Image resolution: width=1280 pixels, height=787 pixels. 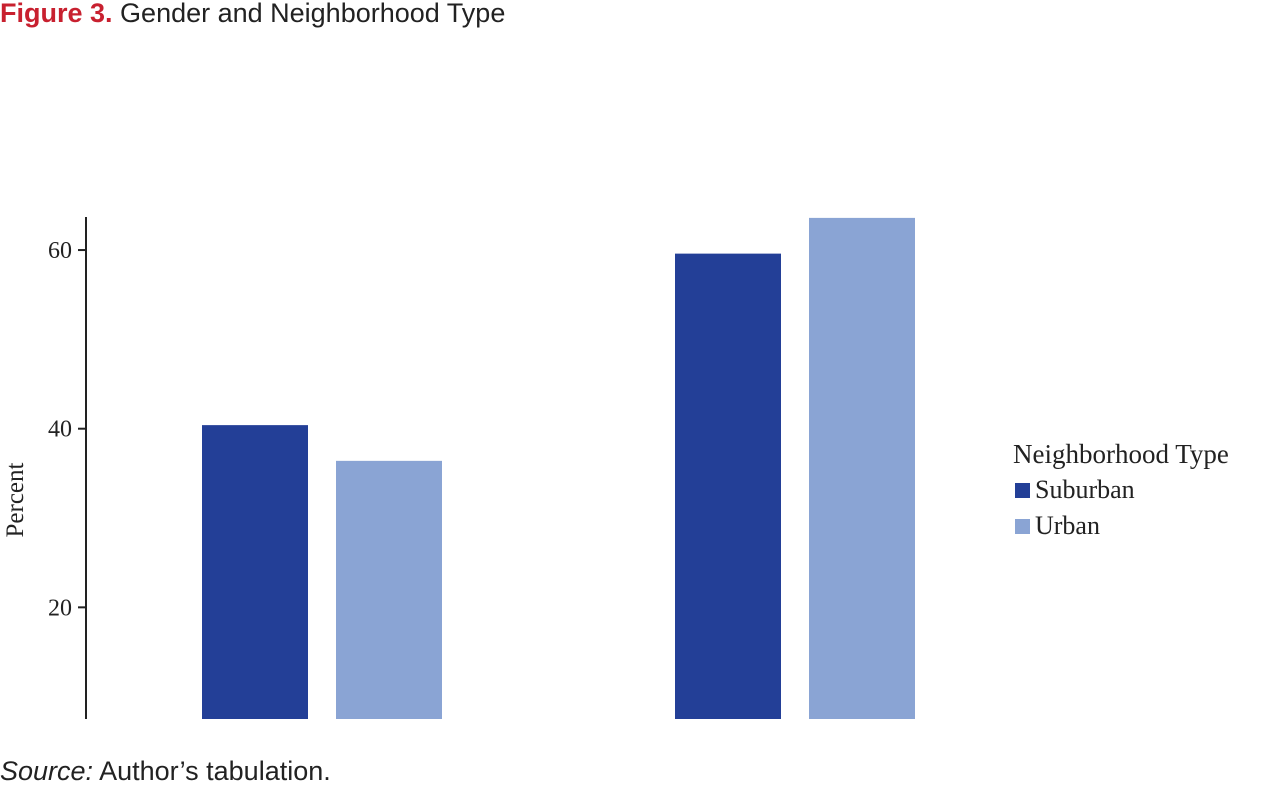 I want to click on figure-title-text: Gender and Neighborhood Type, so click(x=313, y=14).